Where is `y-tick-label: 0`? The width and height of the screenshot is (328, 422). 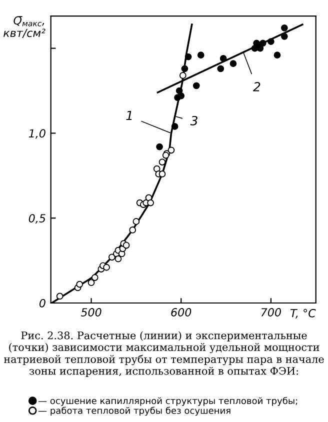 y-tick-label: 0 is located at coordinates (42, 303).